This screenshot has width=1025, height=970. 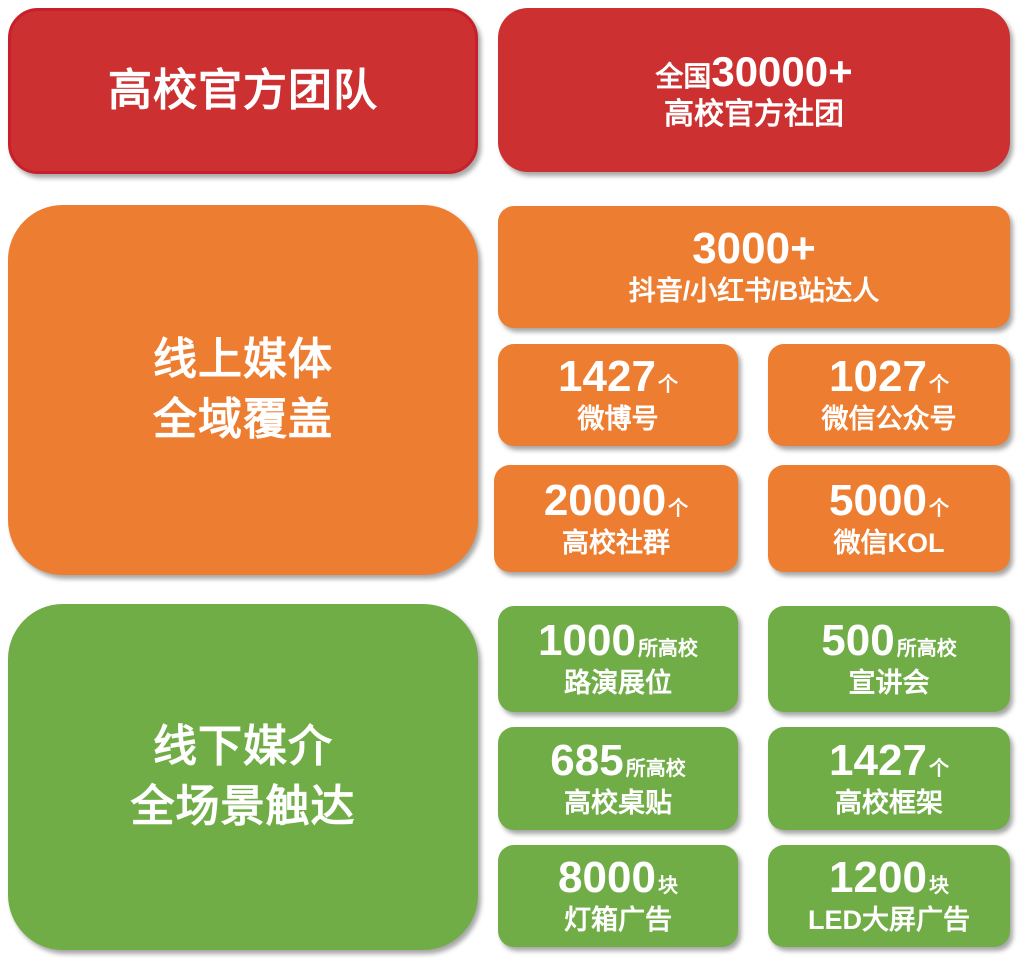 What do you see at coordinates (878, 877) in the screenshot?
I see `stat-value: 1200` at bounding box center [878, 877].